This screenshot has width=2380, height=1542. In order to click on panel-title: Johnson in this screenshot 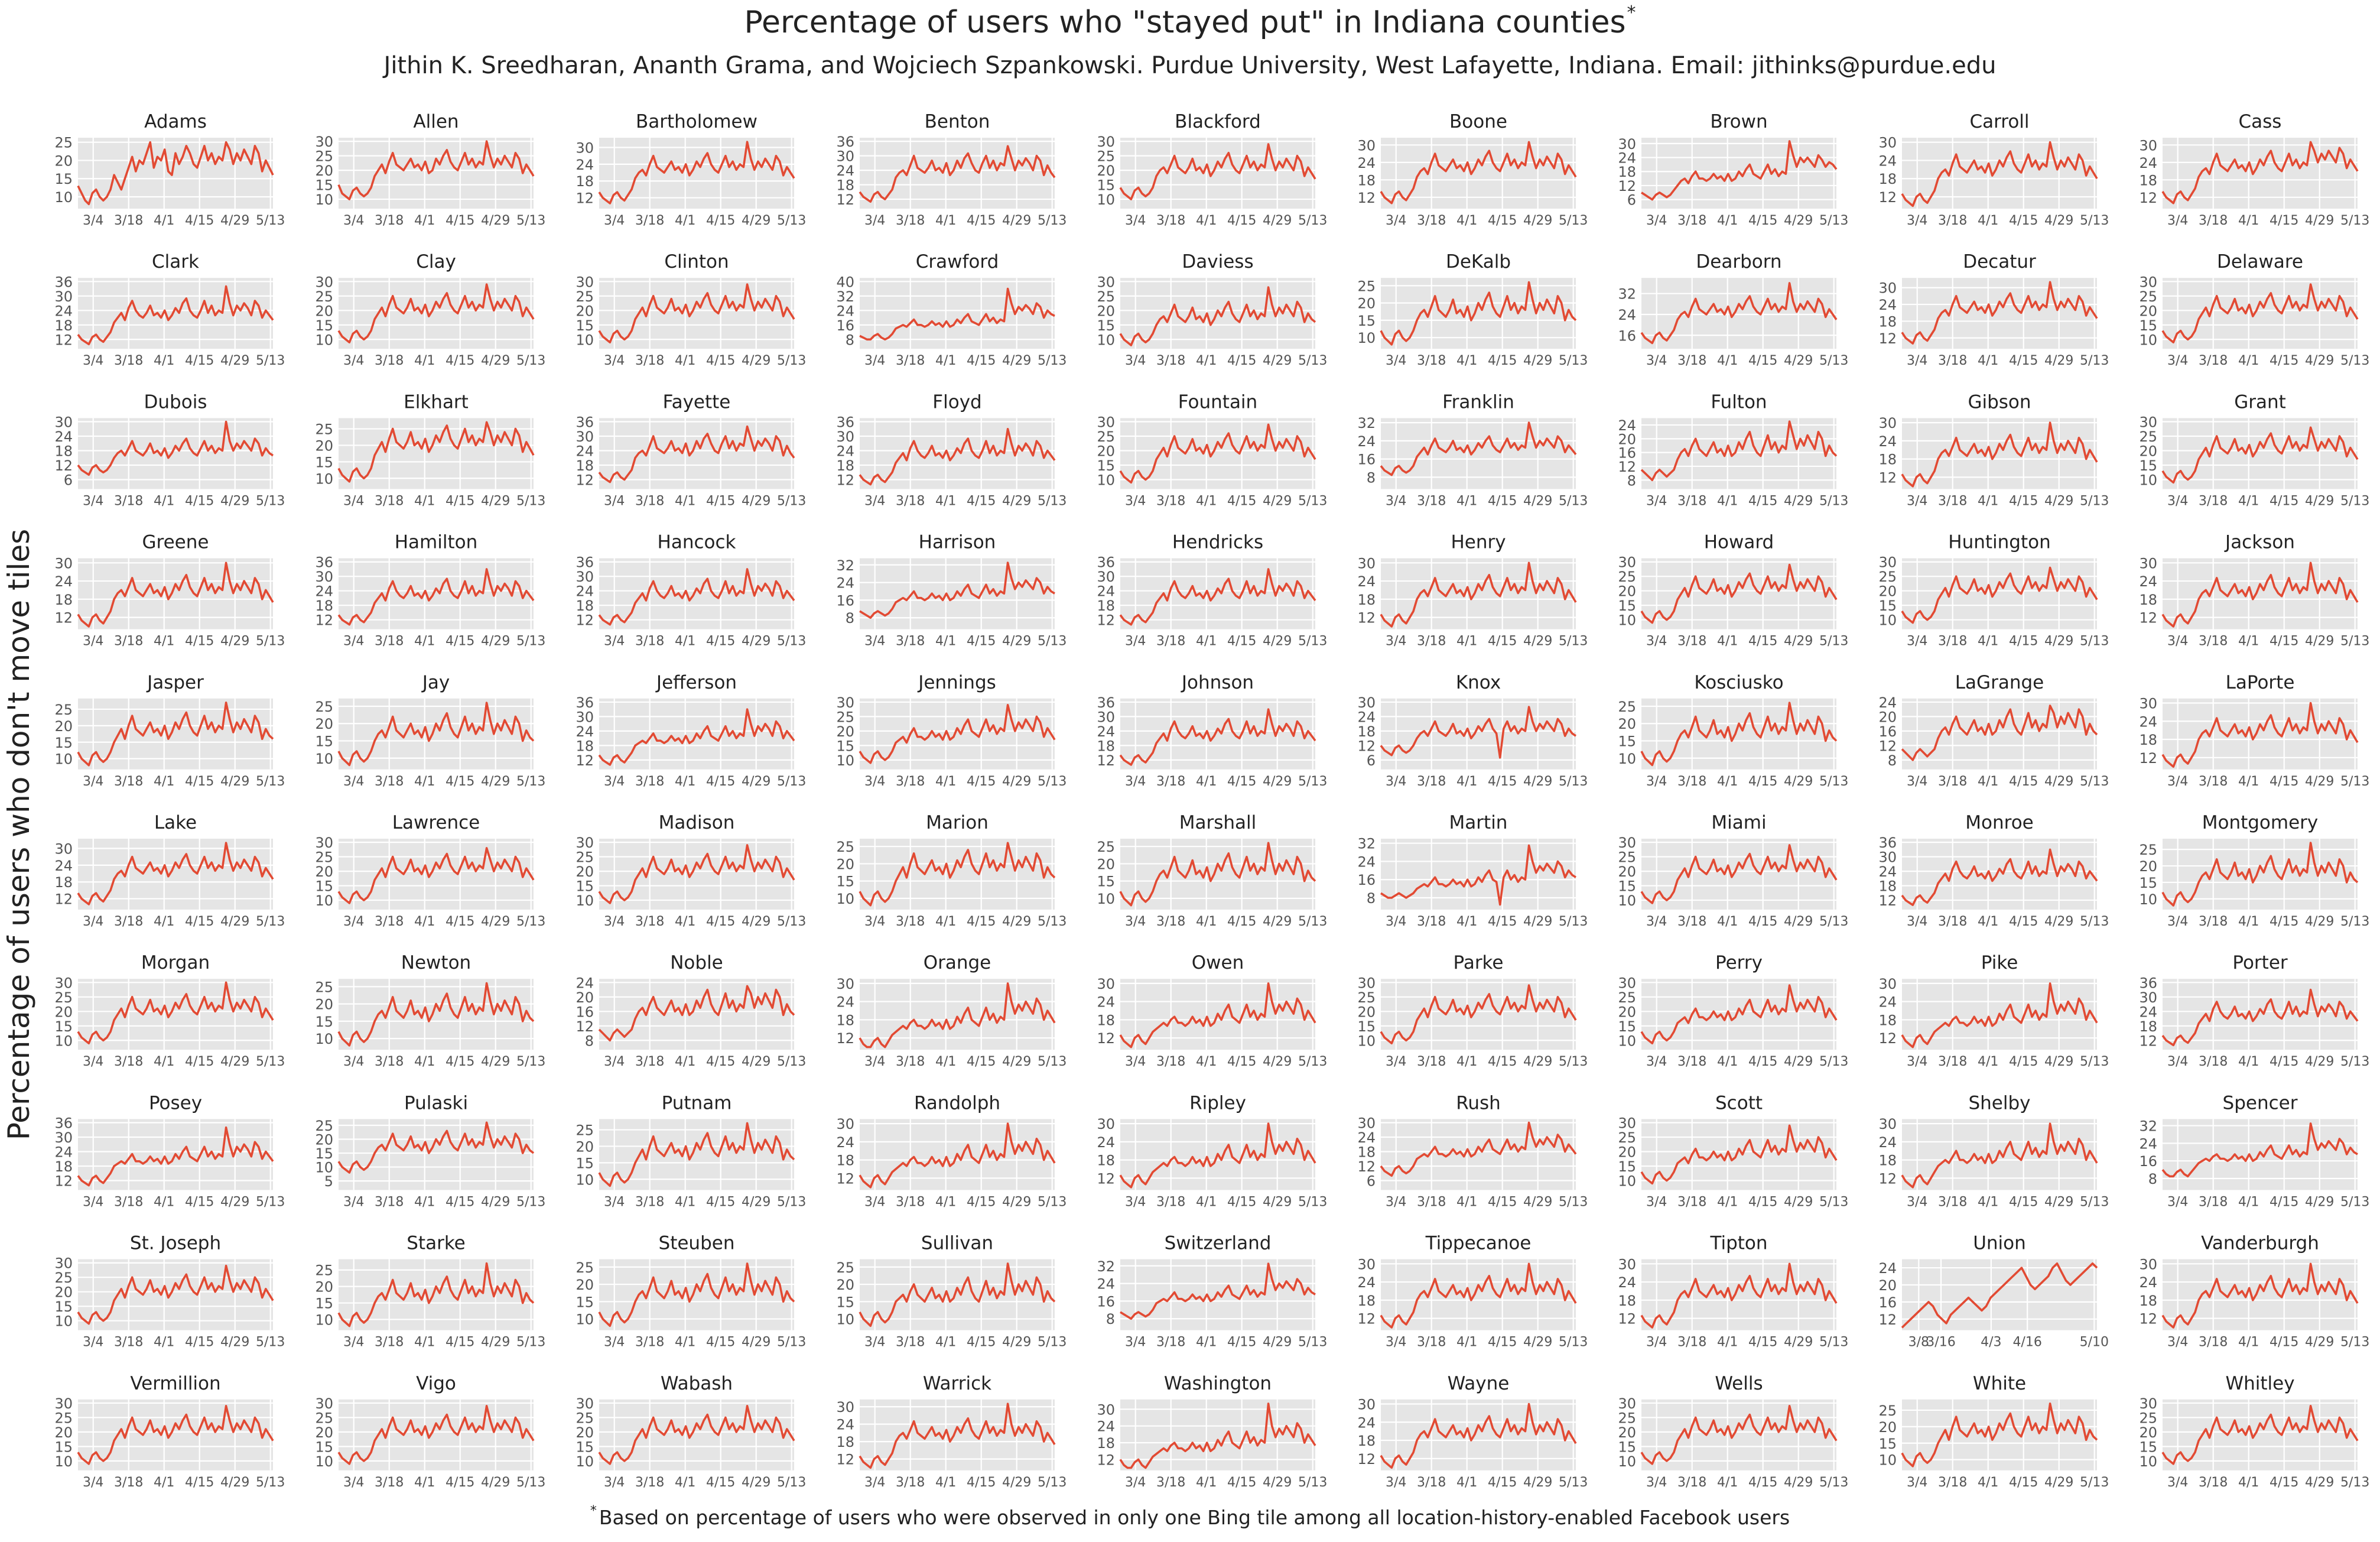, I will do `click(1217, 682)`.